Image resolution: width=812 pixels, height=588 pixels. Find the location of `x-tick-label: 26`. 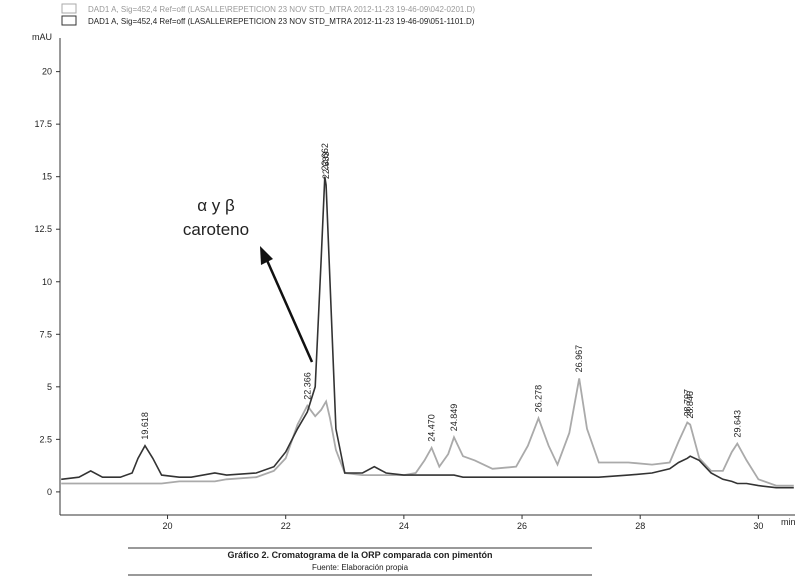

x-tick-label: 26 is located at coordinates (522, 526).